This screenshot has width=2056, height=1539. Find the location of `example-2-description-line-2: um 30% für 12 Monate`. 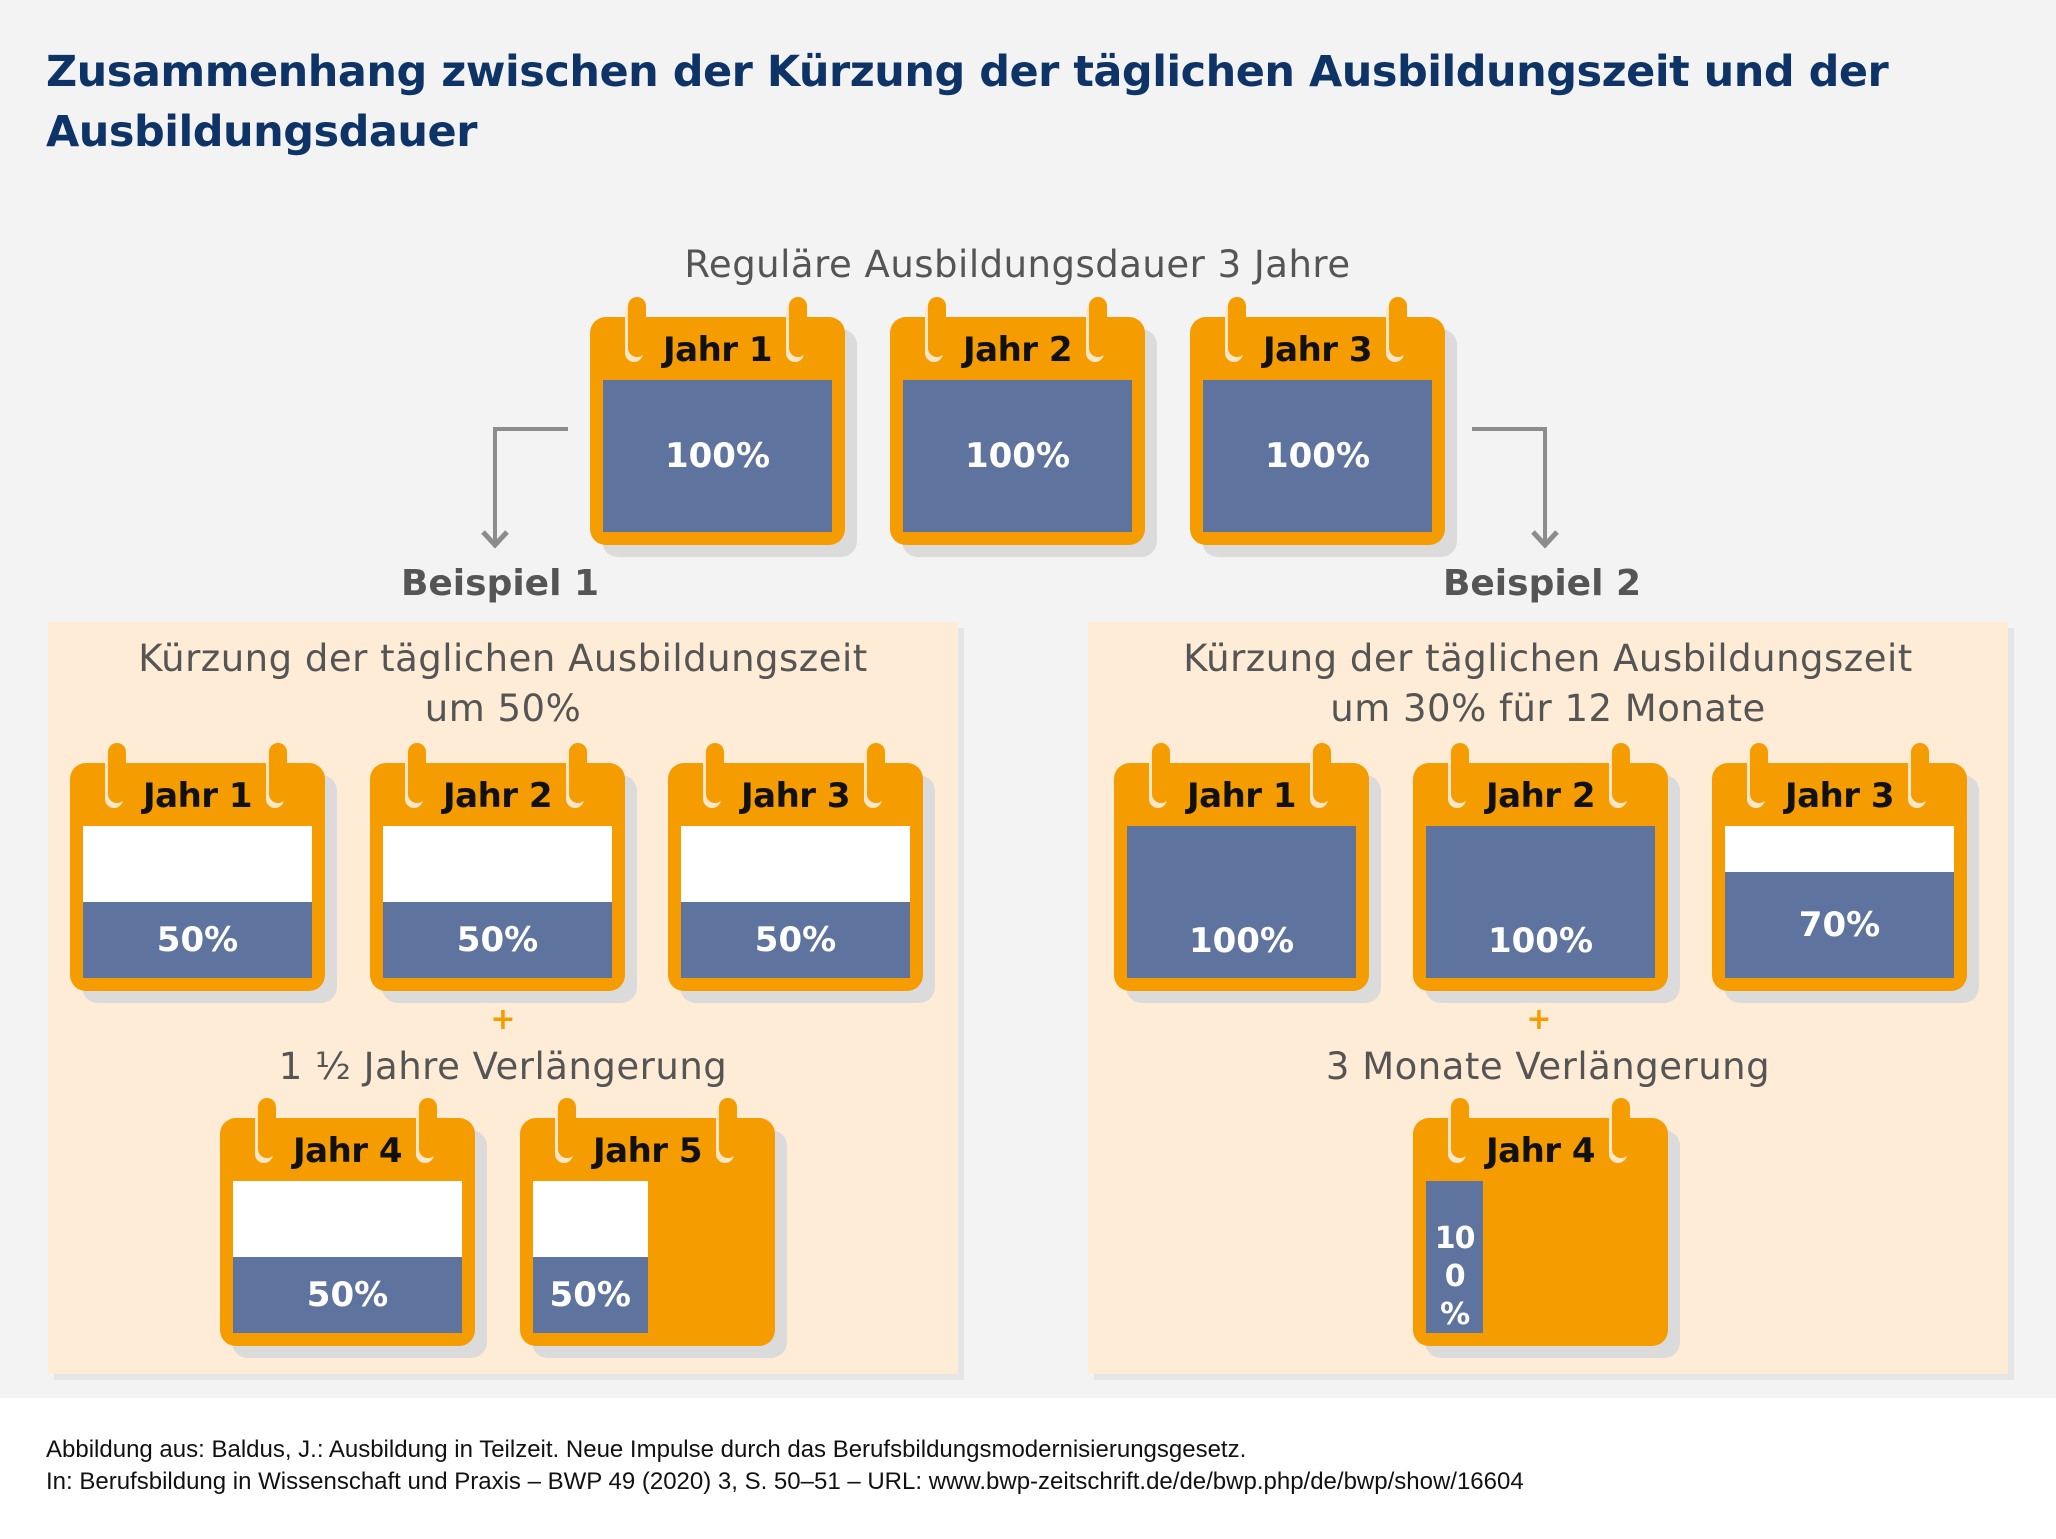

example-2-description-line-2: um 30% für 12 Monate is located at coordinates (1548, 708).